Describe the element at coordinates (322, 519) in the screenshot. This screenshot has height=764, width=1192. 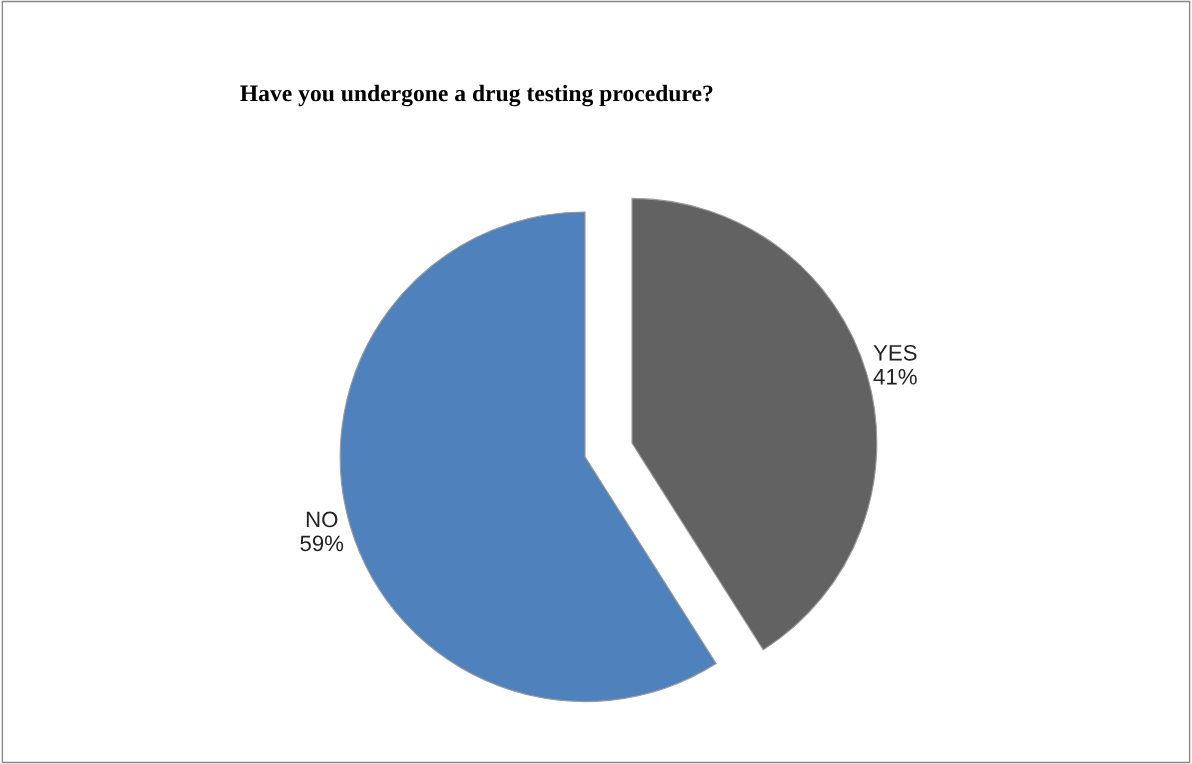
I see `slice-label: NO` at that location.